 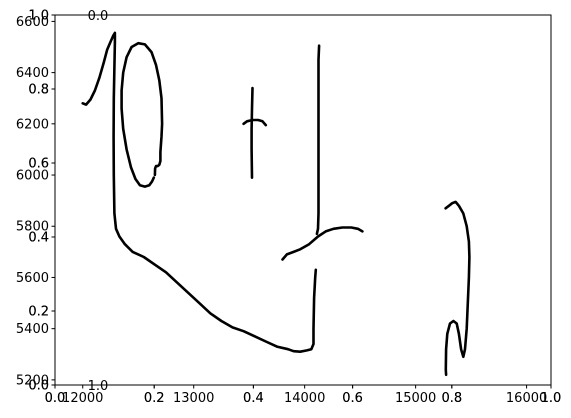 I want to click on overlay-1-y-tick-label-1: 0.2, so click(x=38, y=312).